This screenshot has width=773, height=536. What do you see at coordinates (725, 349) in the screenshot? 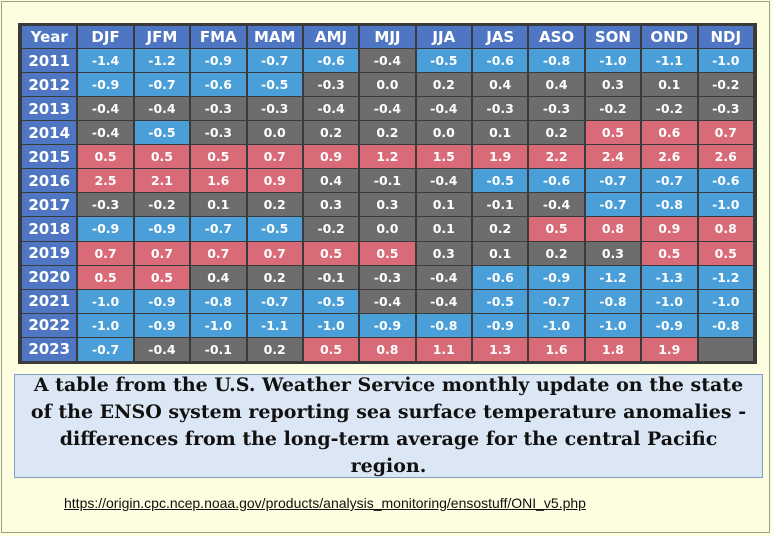
I see `empty-cell` at bounding box center [725, 349].